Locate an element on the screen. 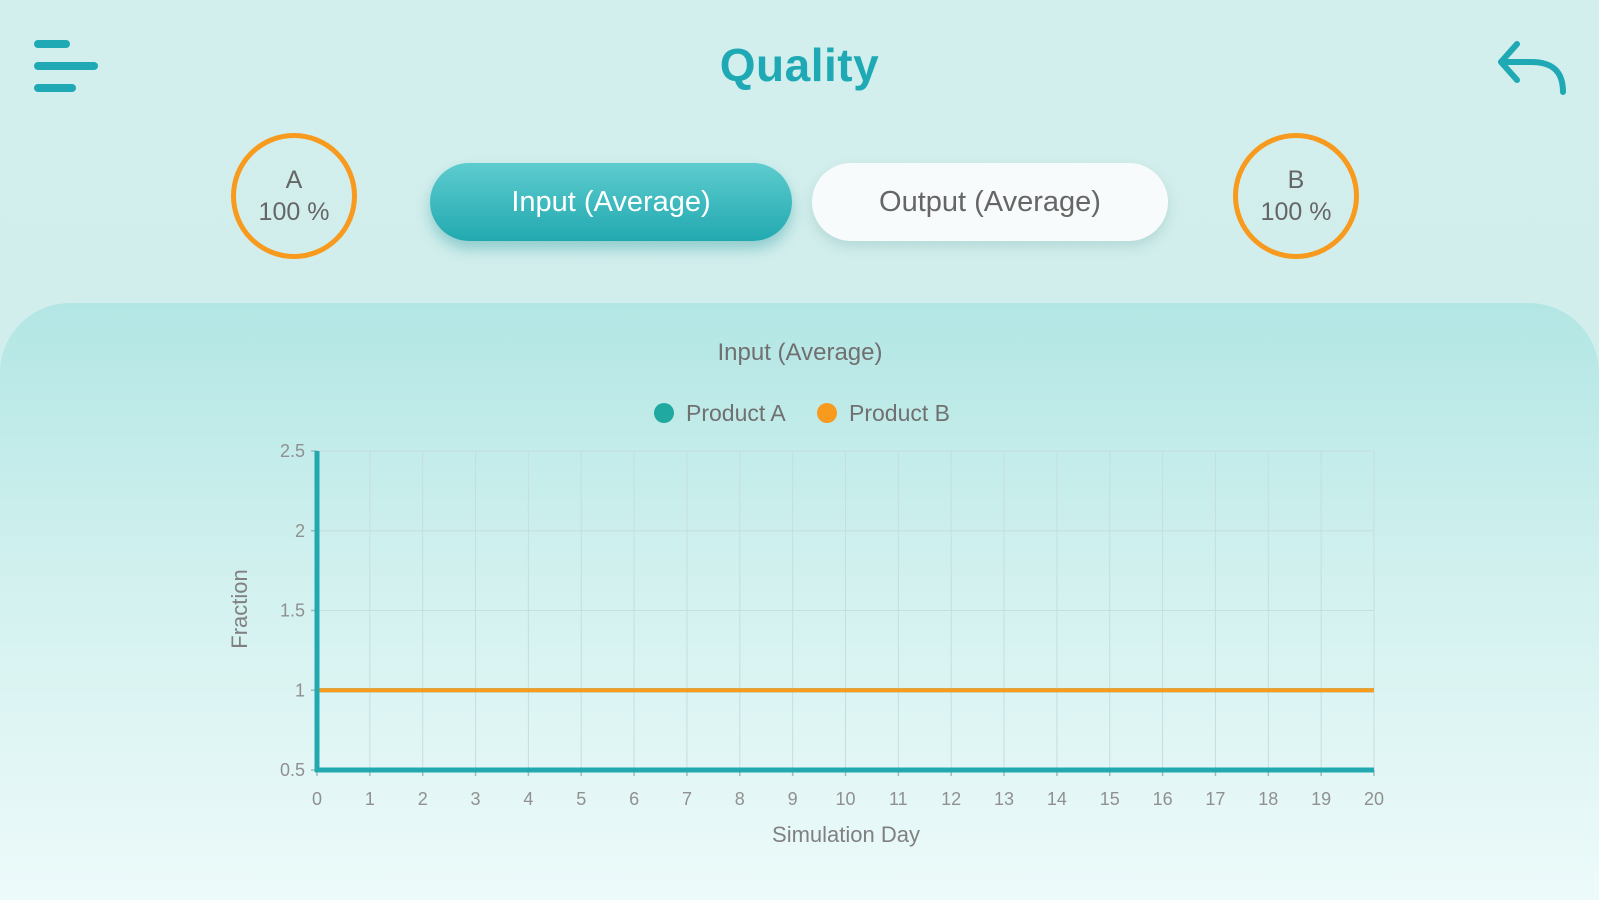 Image resolution: width=1599 pixels, height=900 pixels. x-tick-label: 9 is located at coordinates (793, 799).